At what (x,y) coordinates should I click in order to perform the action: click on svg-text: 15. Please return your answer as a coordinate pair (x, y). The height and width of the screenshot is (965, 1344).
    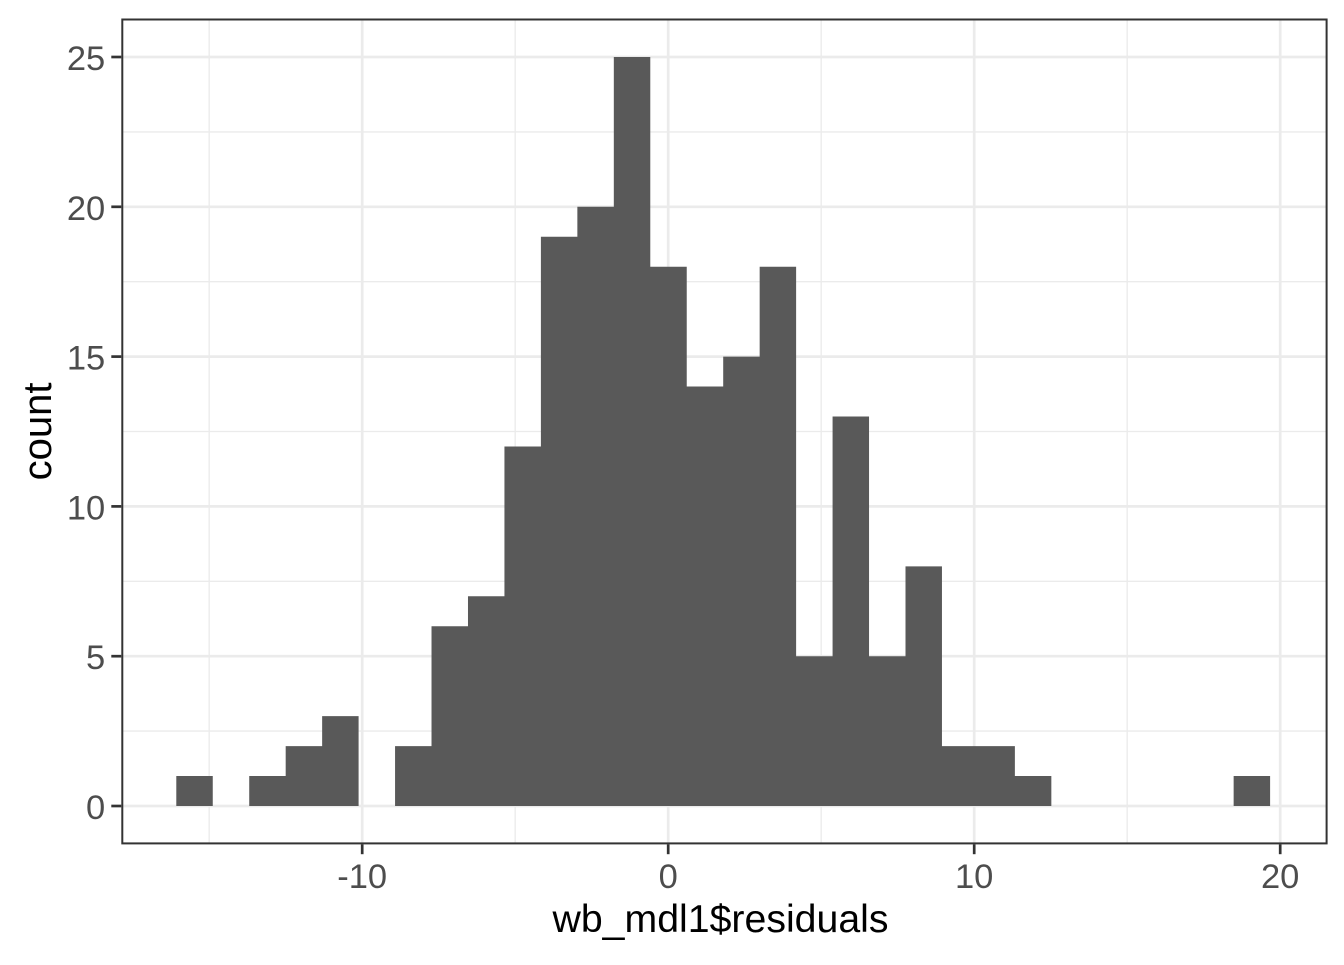
    Looking at the image, I should click on (86, 359).